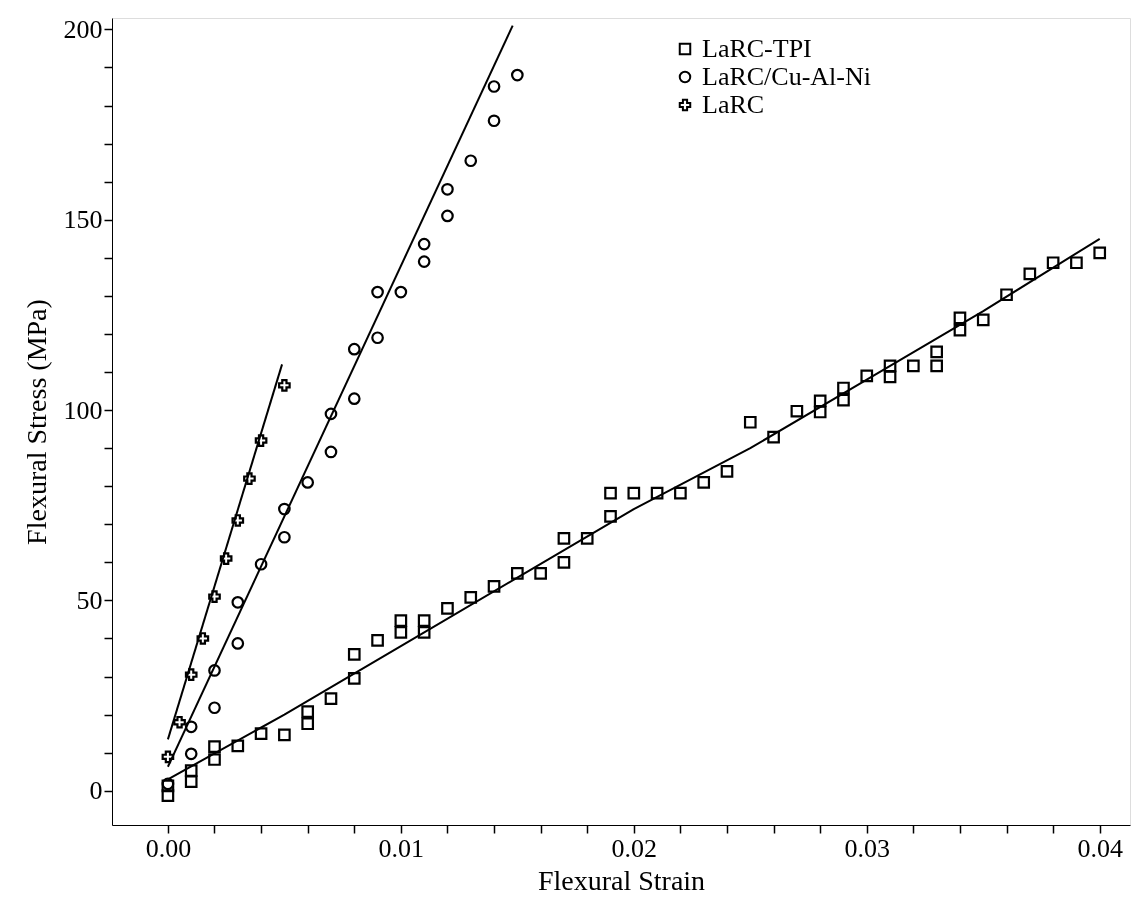 This screenshot has height=920, width=1138. What do you see at coordinates (786, 76) in the screenshot?
I see `legend-label: LaRC/Cu-Al-Ni` at bounding box center [786, 76].